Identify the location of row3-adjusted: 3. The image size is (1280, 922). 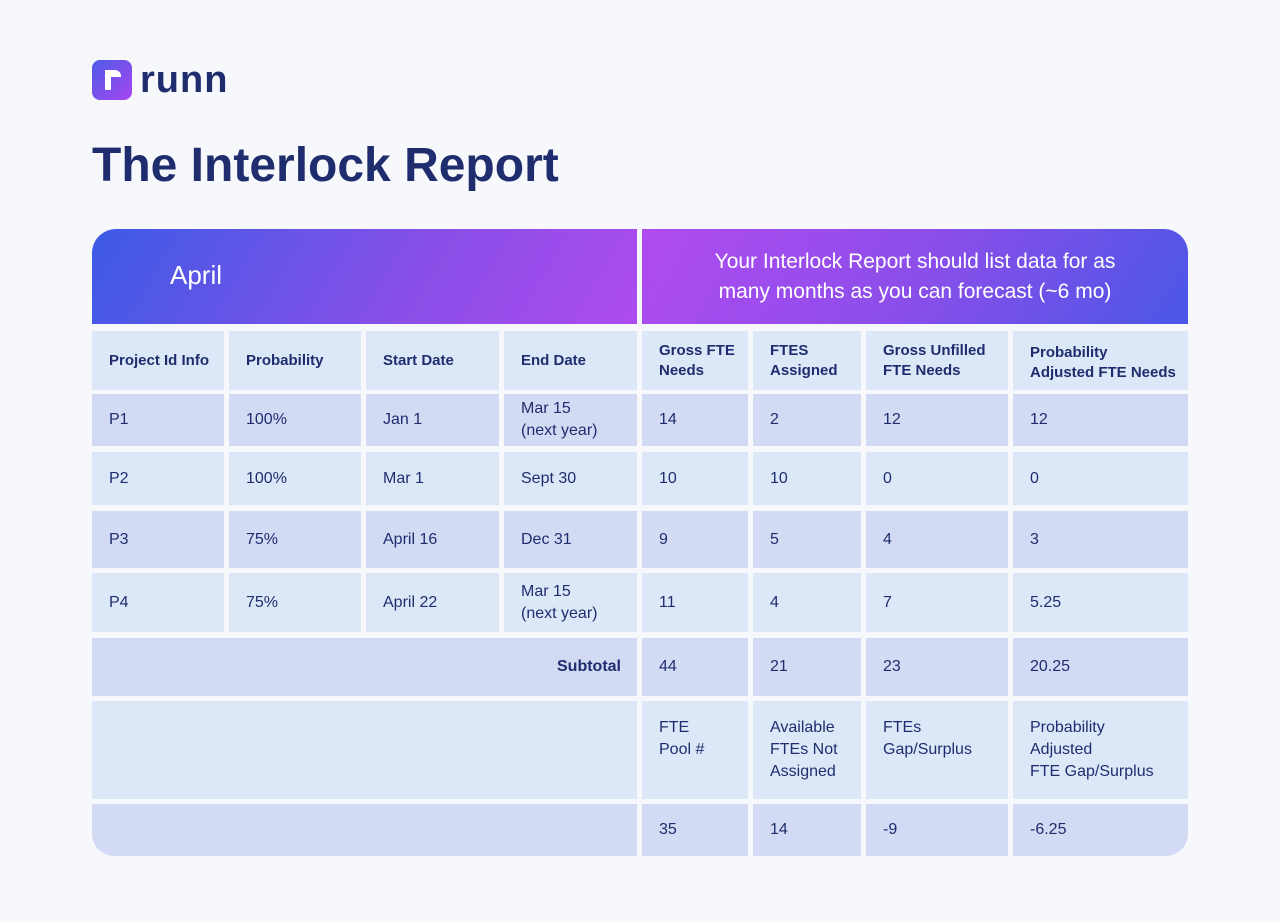
(1100, 539).